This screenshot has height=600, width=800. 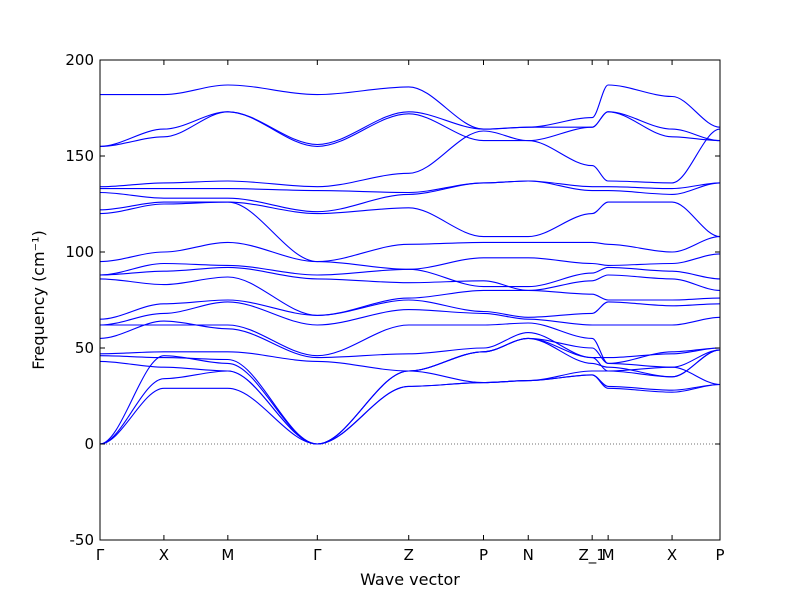 I want to click on y-tick-label: 50, so click(x=84, y=348).